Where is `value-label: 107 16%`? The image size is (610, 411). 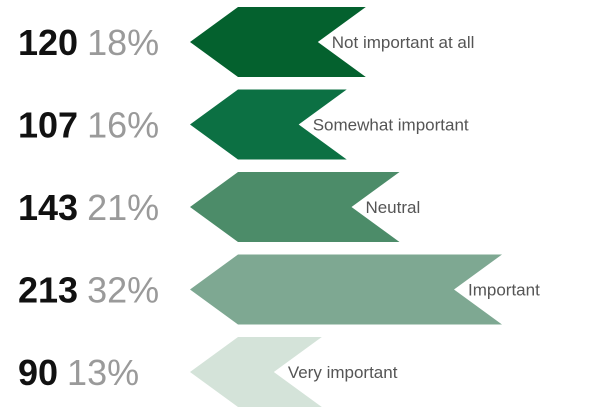 value-label: 107 16% is located at coordinates (88, 125).